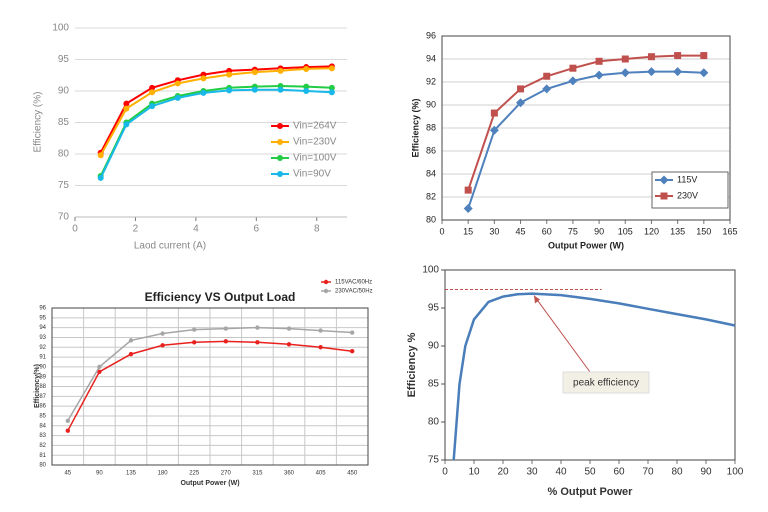 The height and width of the screenshot is (512, 768). I want to click on x-tick-label: 120, so click(651, 231).